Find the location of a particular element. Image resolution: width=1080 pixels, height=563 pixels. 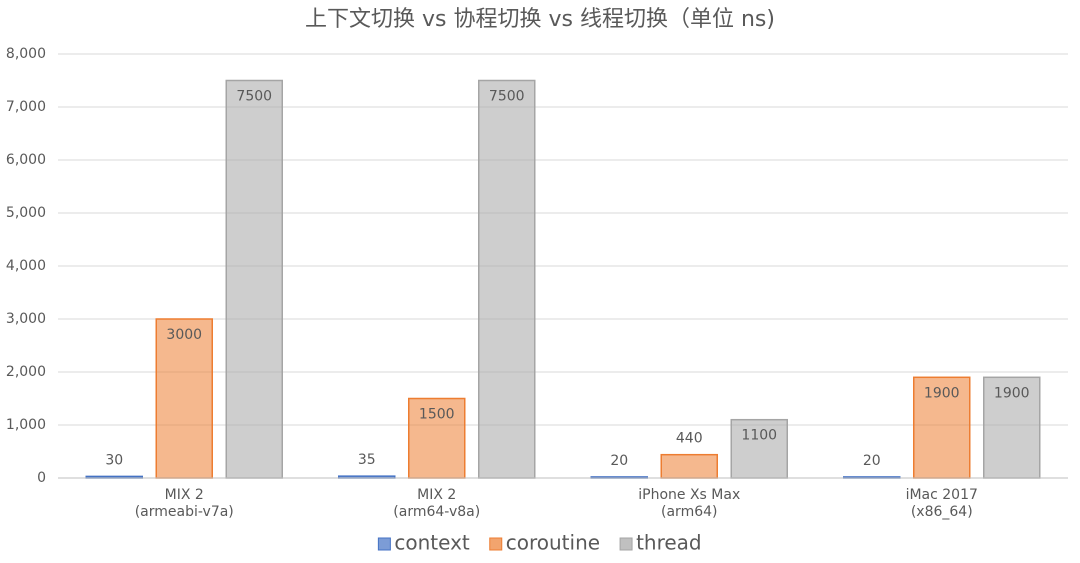

value-label: 30 is located at coordinates (114, 460).